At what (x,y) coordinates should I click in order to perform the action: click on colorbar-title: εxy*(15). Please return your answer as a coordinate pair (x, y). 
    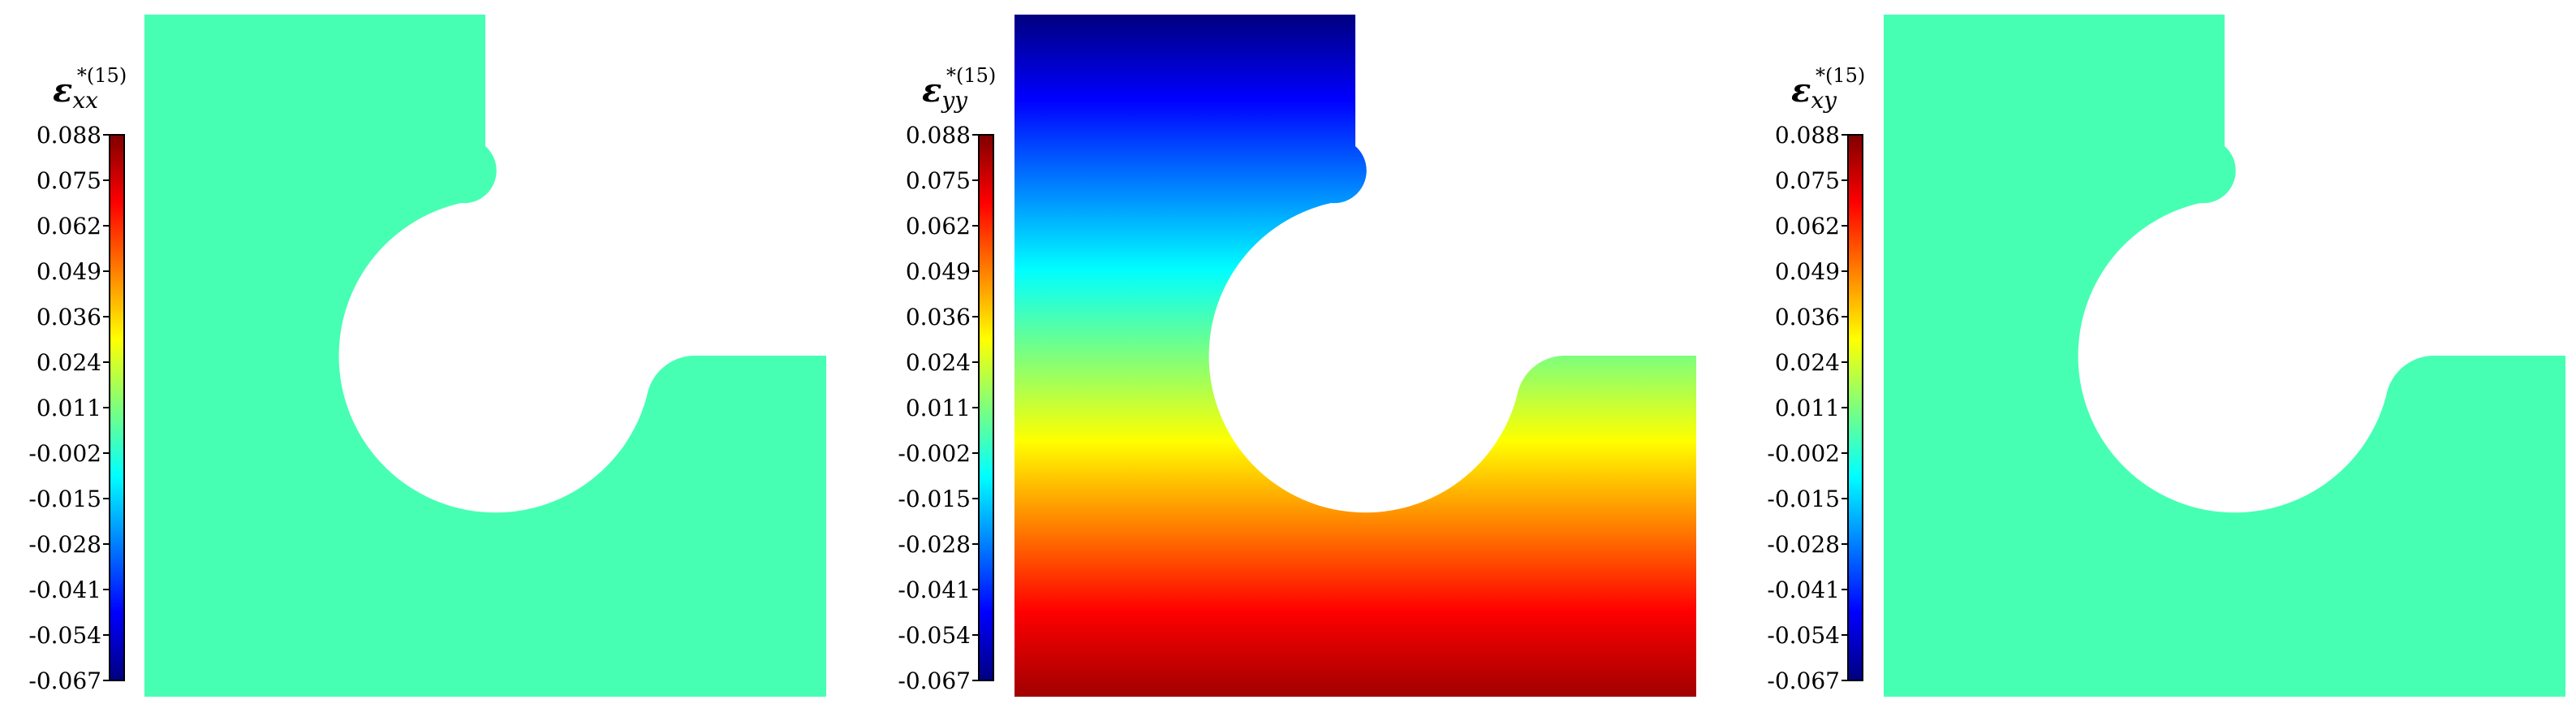
    Looking at the image, I should click on (1828, 89).